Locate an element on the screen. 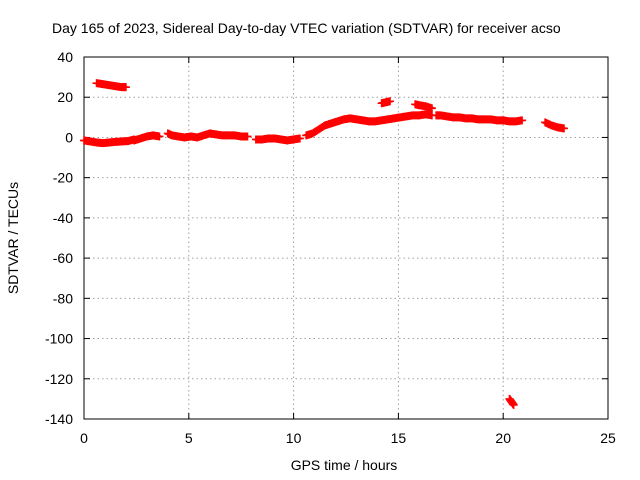  y-tick-label: -80 is located at coordinates (63, 298).